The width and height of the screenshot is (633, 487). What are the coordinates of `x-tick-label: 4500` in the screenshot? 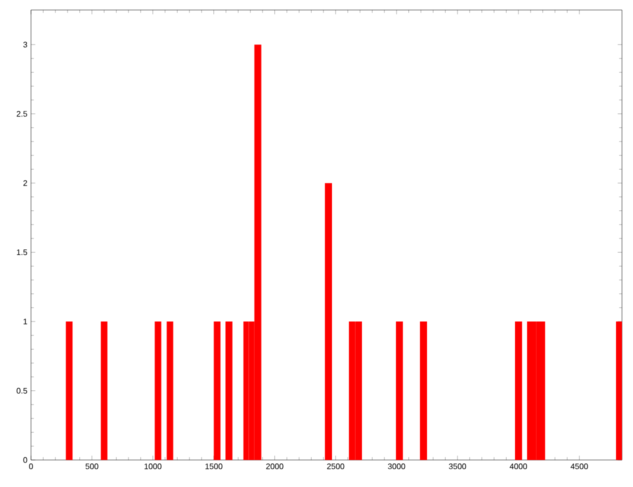 It's located at (579, 467).